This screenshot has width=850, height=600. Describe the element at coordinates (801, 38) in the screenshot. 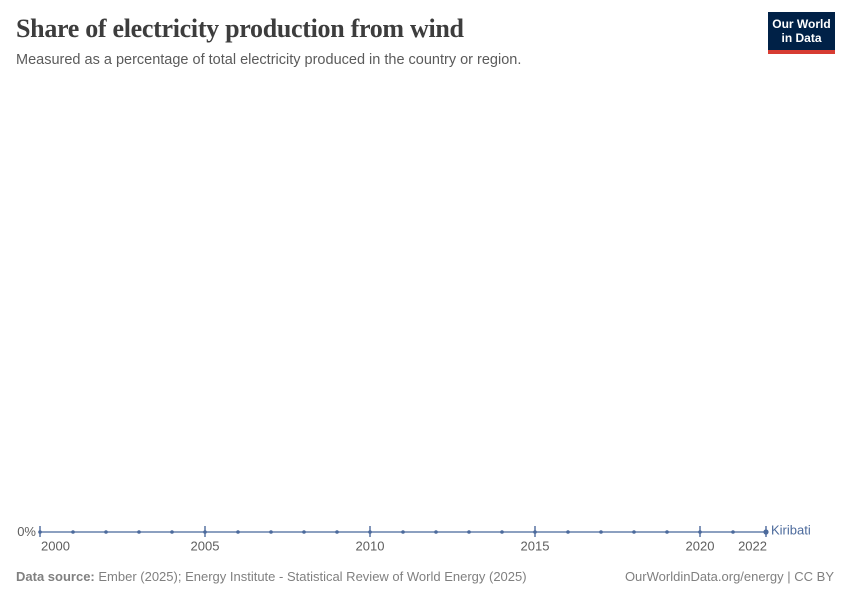

I see `owid-logo-line2: in Data` at that location.